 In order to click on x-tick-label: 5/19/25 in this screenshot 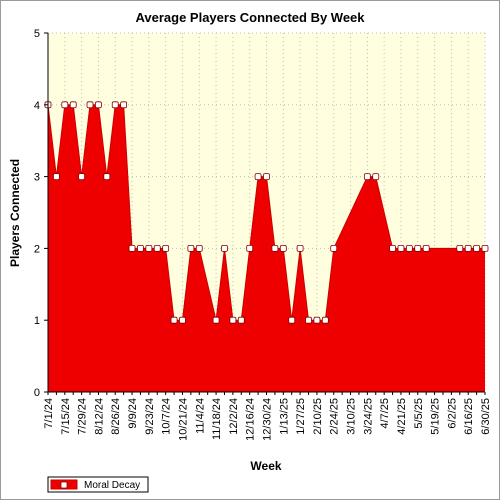, I will do `click(436, 416)`.